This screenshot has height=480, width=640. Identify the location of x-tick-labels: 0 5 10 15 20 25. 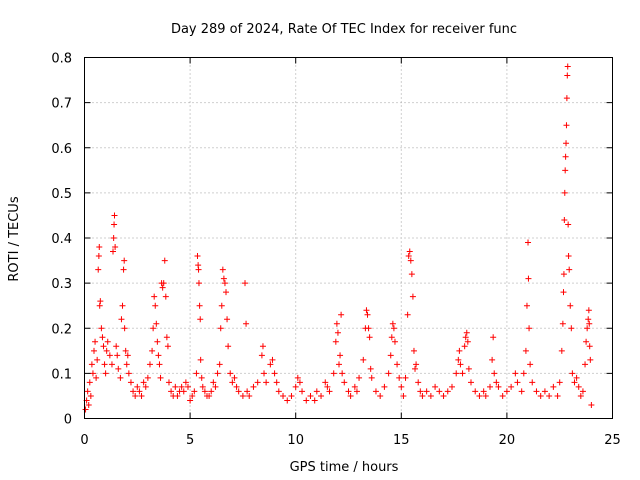
(350, 440).